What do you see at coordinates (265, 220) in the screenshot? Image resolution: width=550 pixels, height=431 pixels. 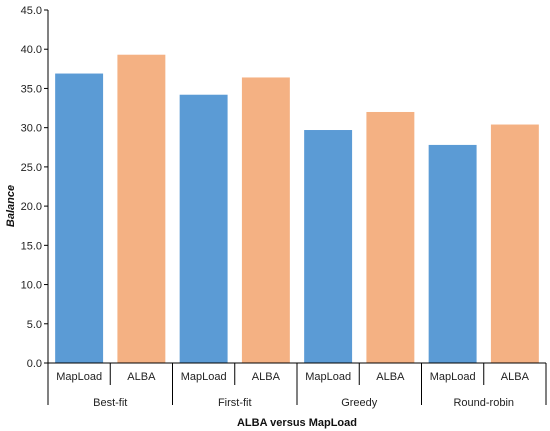 I see `bar-first-fit-alba` at bounding box center [265, 220].